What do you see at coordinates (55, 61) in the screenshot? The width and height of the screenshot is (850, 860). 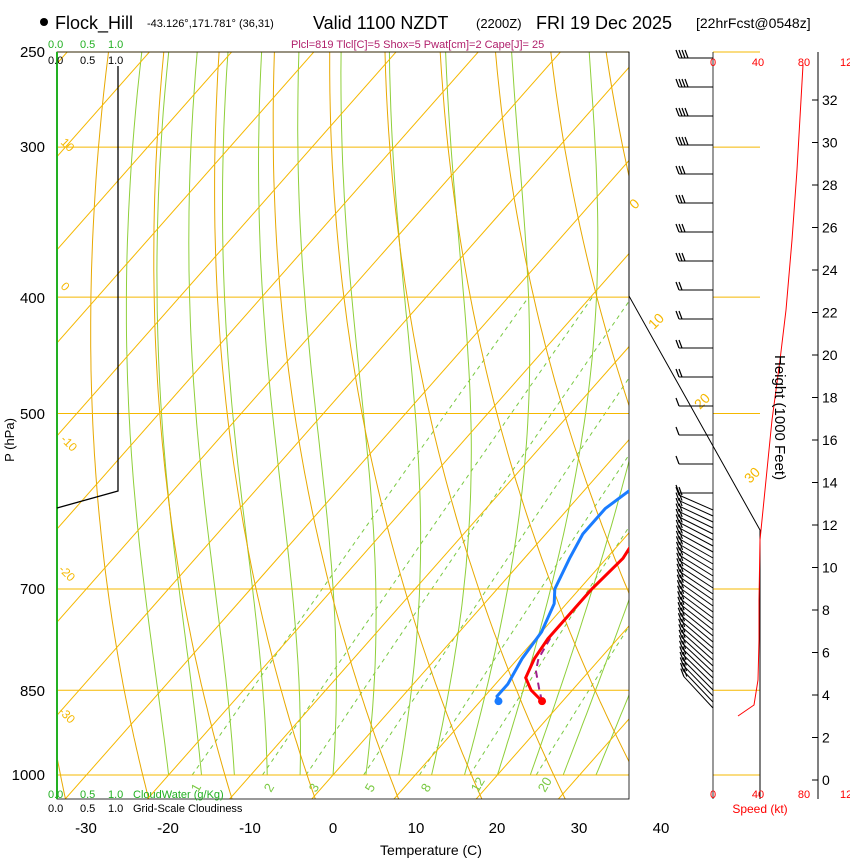 I see `cloudiness-tick-top-0: 0.0` at bounding box center [55, 61].